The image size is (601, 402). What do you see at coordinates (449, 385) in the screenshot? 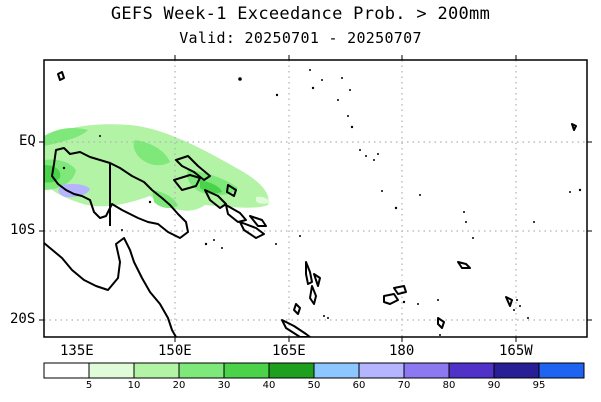
I see `colorbar-label: 80` at bounding box center [449, 385].